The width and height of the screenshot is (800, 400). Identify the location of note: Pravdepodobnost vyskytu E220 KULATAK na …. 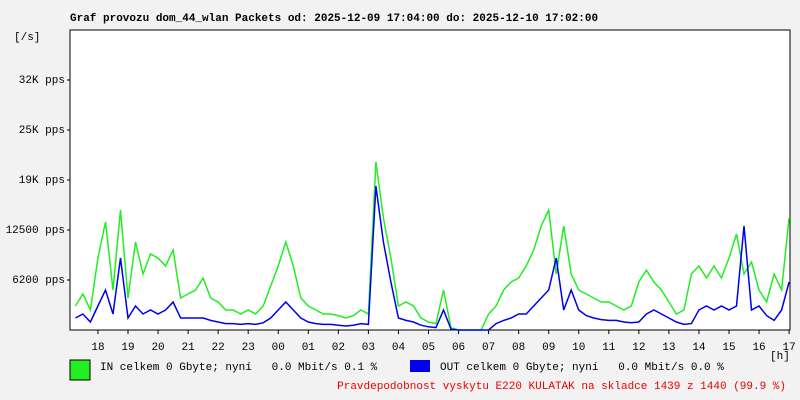
(561, 387).